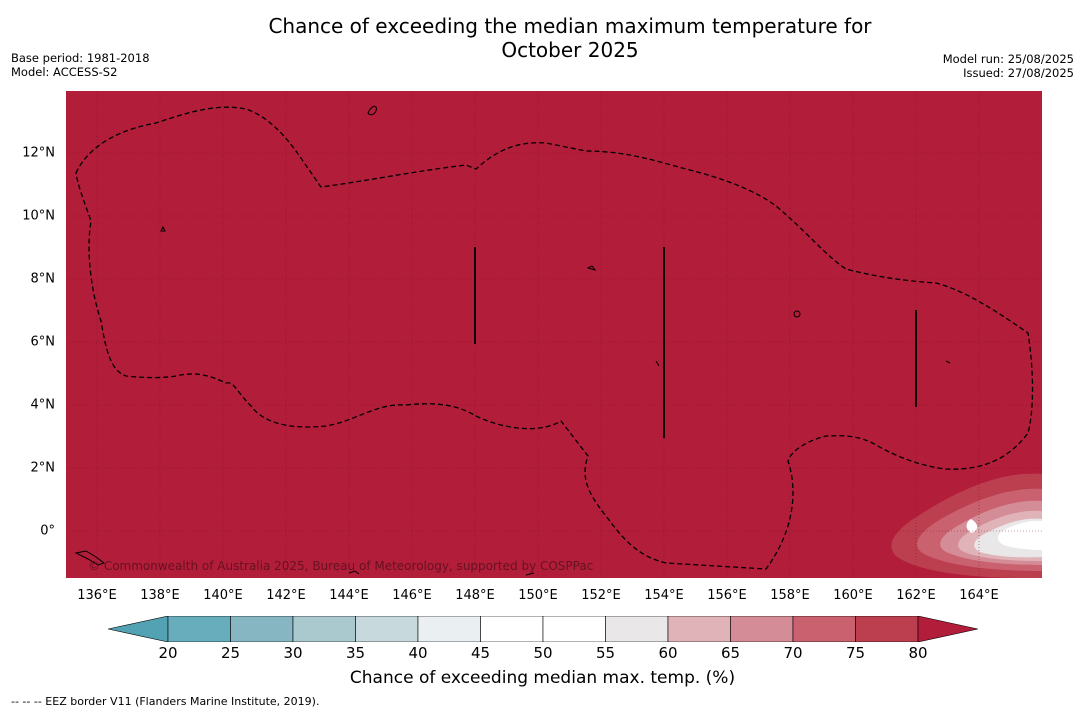 This screenshot has width=1085, height=713. What do you see at coordinates (727, 595) in the screenshot?
I see `lon-tick: 156°E` at bounding box center [727, 595].